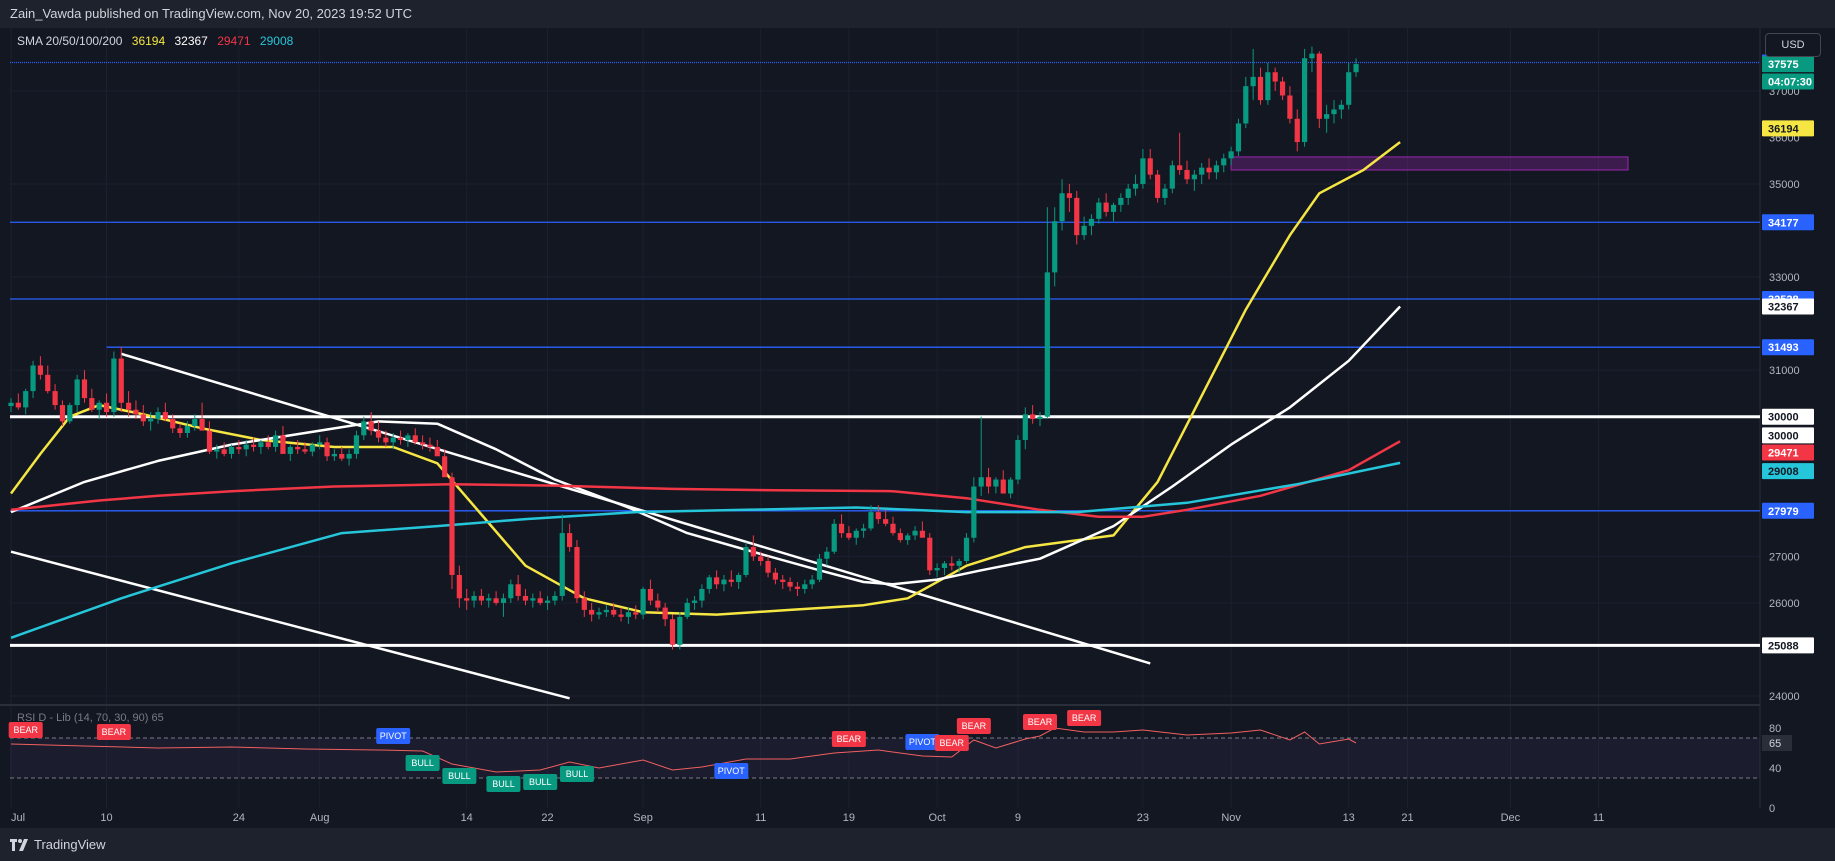 This screenshot has width=1835, height=861. What do you see at coordinates (1784, 278) in the screenshot?
I see `price-tick: 33000` at bounding box center [1784, 278].